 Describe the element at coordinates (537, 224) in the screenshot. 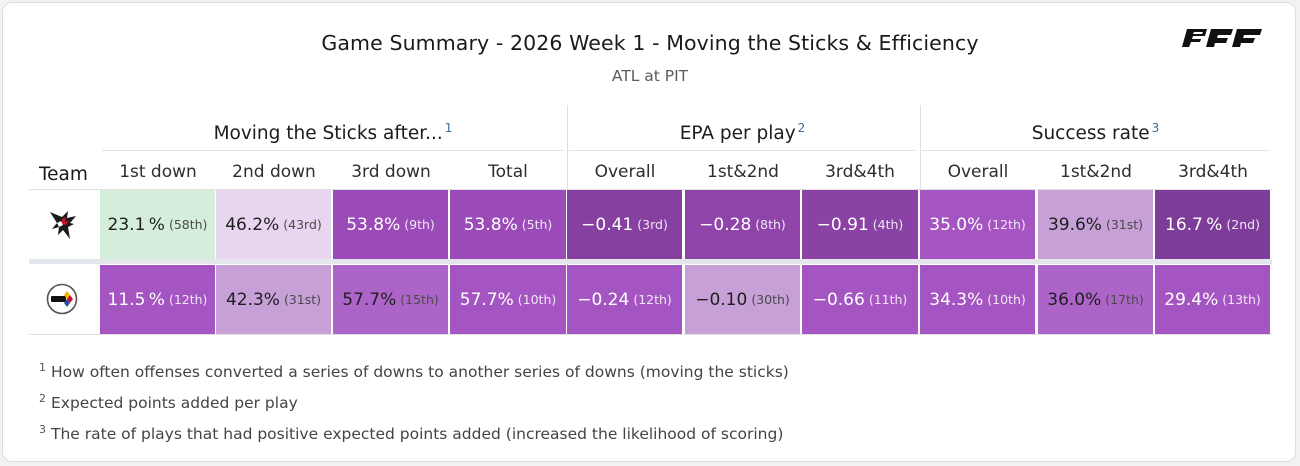

I see `stat-rank: (5th)` at that location.